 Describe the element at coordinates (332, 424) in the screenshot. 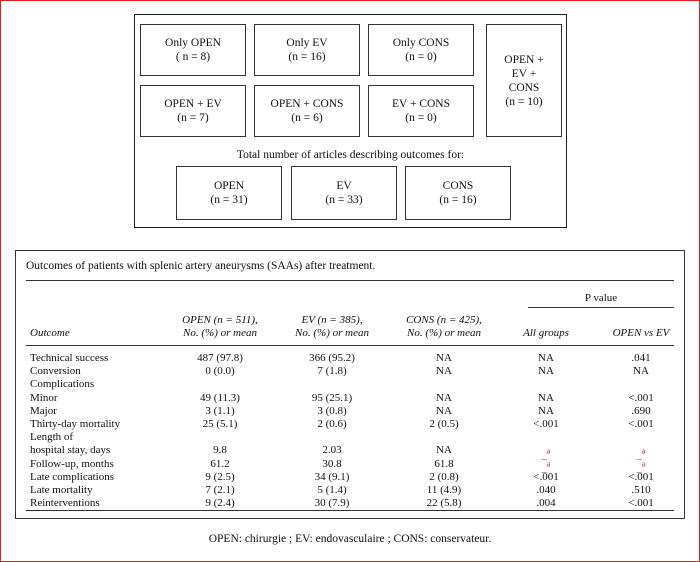

I see `cell-ev: 2 (0.6)` at that location.